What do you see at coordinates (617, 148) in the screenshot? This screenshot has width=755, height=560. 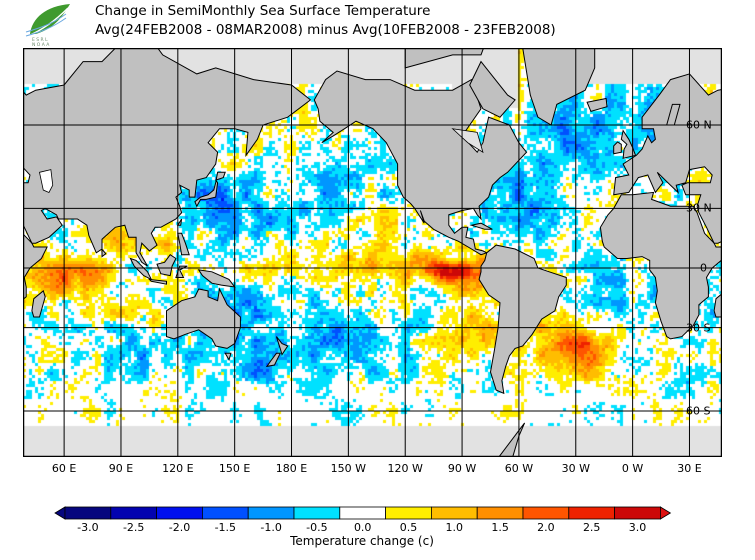 I see `land-ireland` at bounding box center [617, 148].